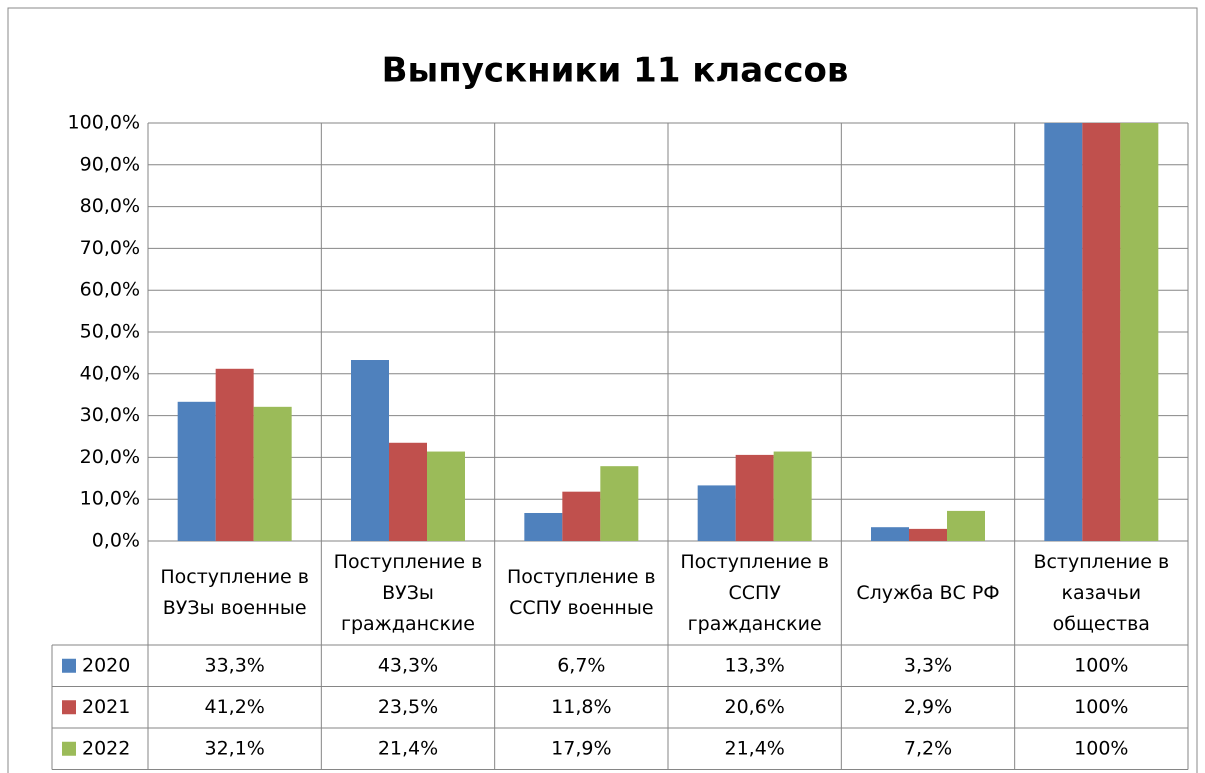 The height and width of the screenshot is (773, 1205). Describe the element at coordinates (106, 748) in the screenshot. I see `legend-label: 2022` at that location.